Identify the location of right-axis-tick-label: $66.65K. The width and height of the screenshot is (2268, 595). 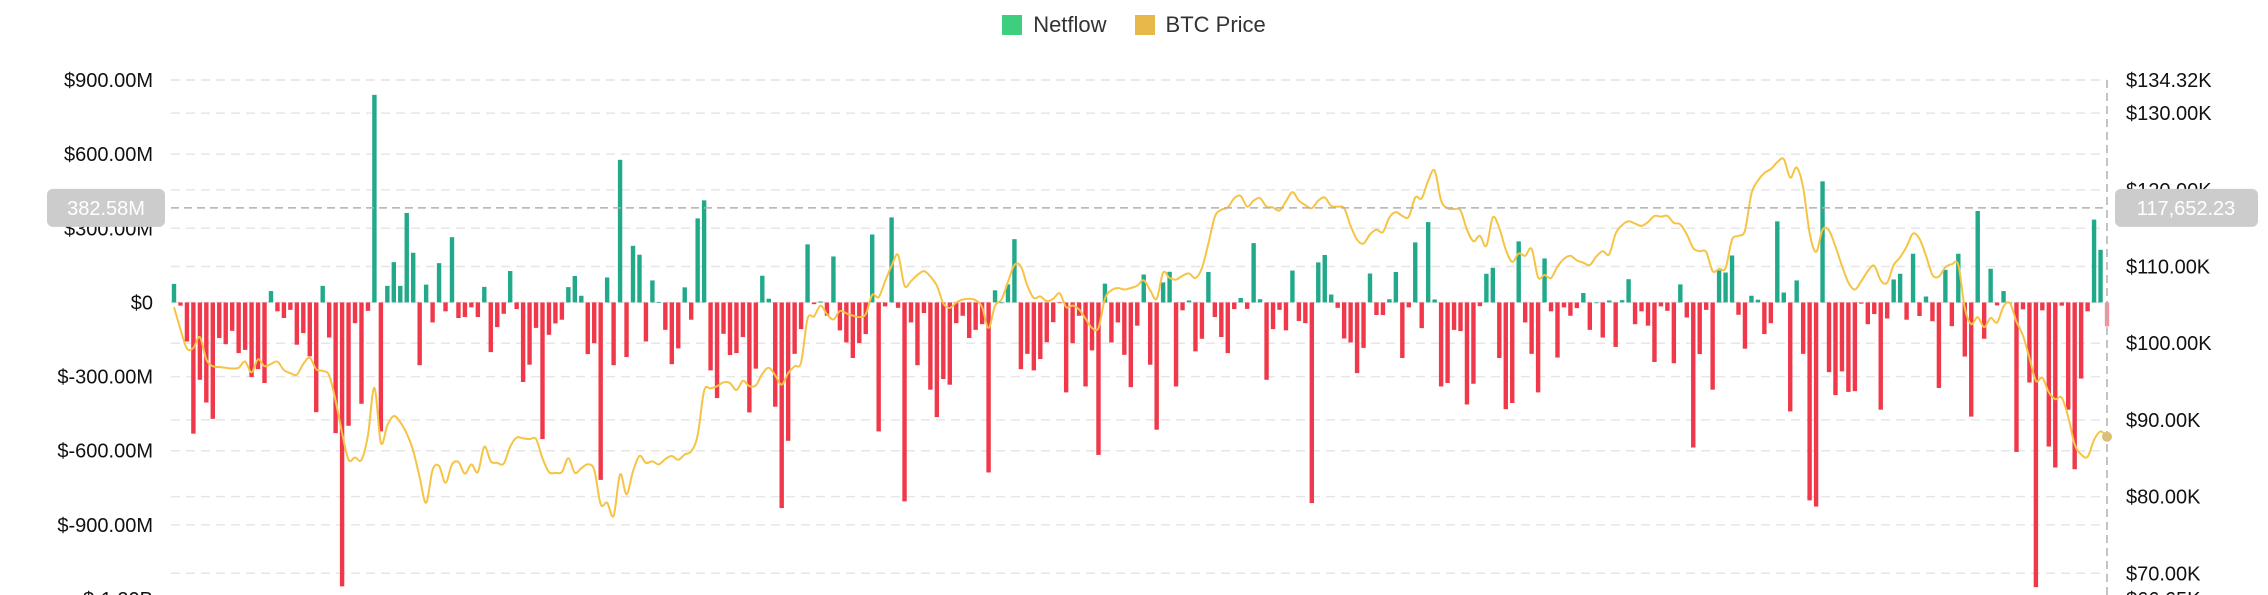
(2163, 592).